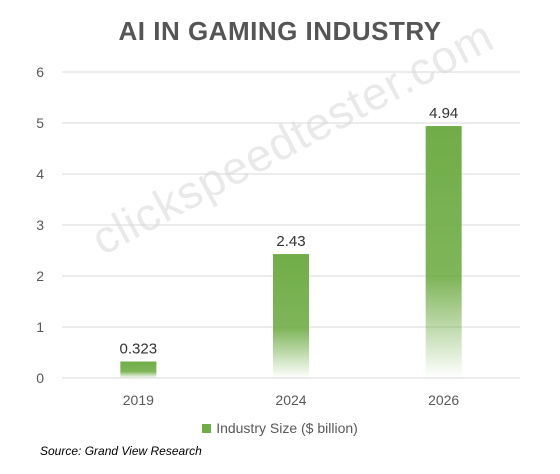 This screenshot has width=560, height=474. What do you see at coordinates (443, 252) in the screenshot?
I see `bar-2026` at bounding box center [443, 252].